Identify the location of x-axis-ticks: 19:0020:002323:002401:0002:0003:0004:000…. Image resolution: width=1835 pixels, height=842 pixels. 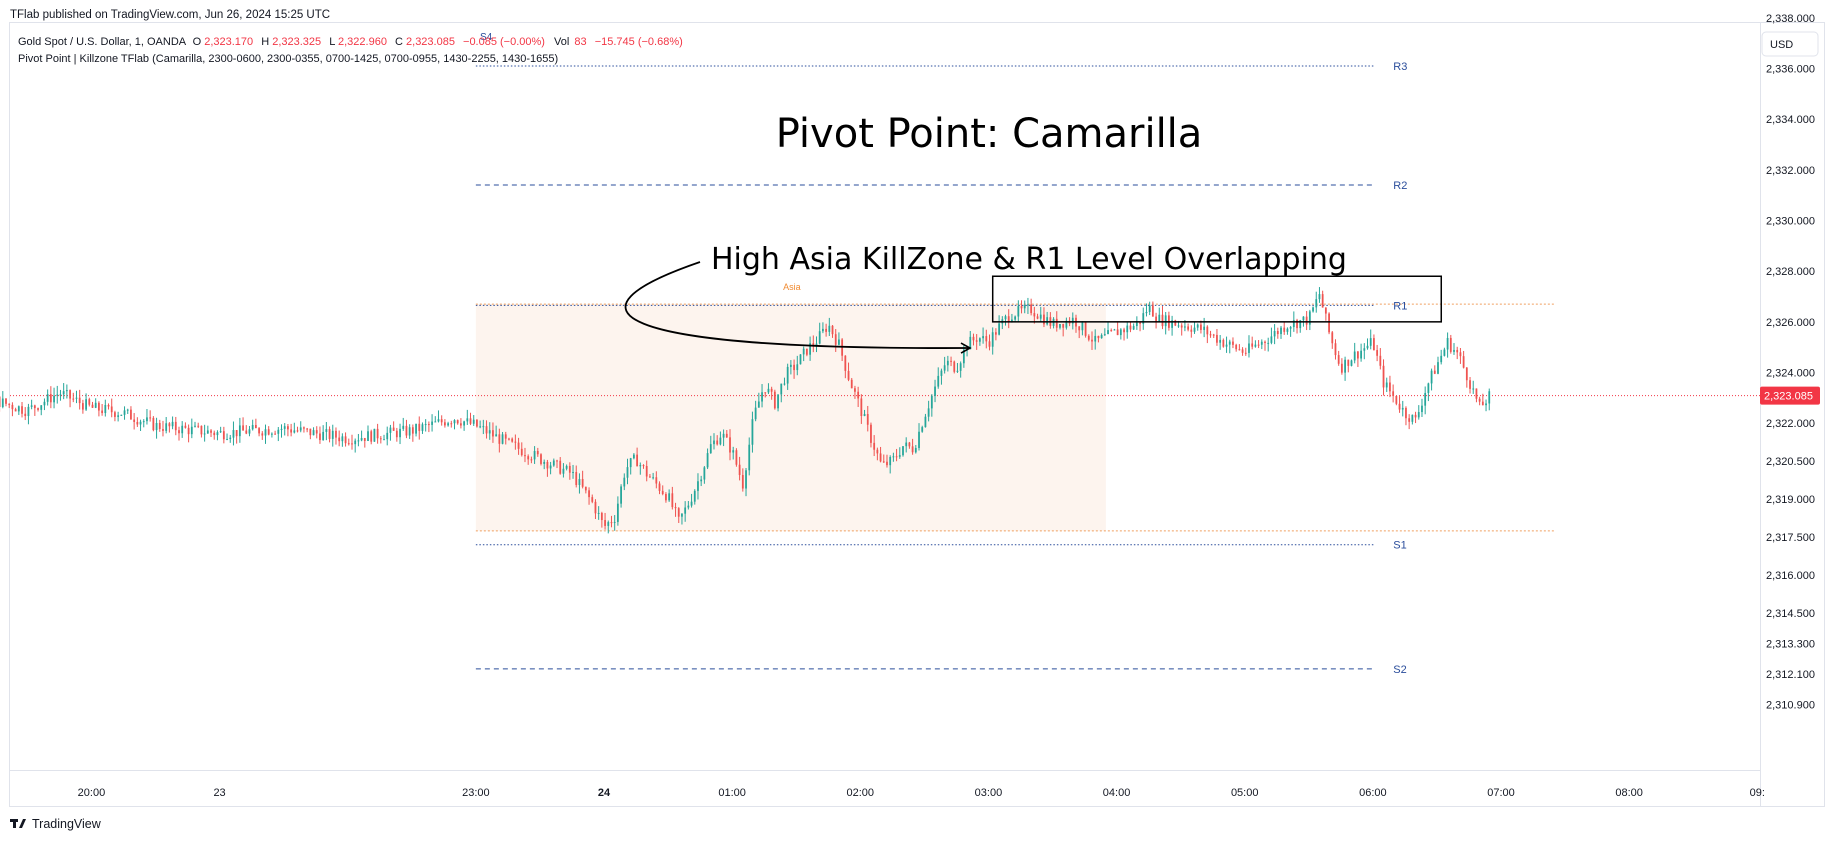
(921, 793).